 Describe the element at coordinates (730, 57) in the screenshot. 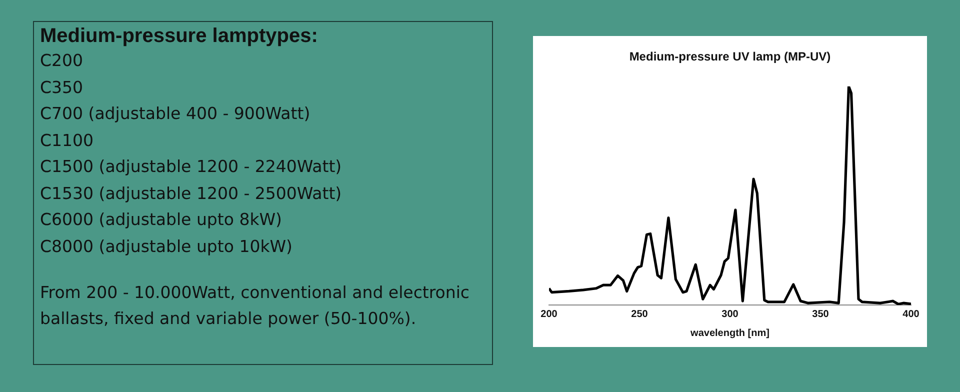

I see `chart-title: Medium-pressure UV lamp (MP-UV)` at that location.